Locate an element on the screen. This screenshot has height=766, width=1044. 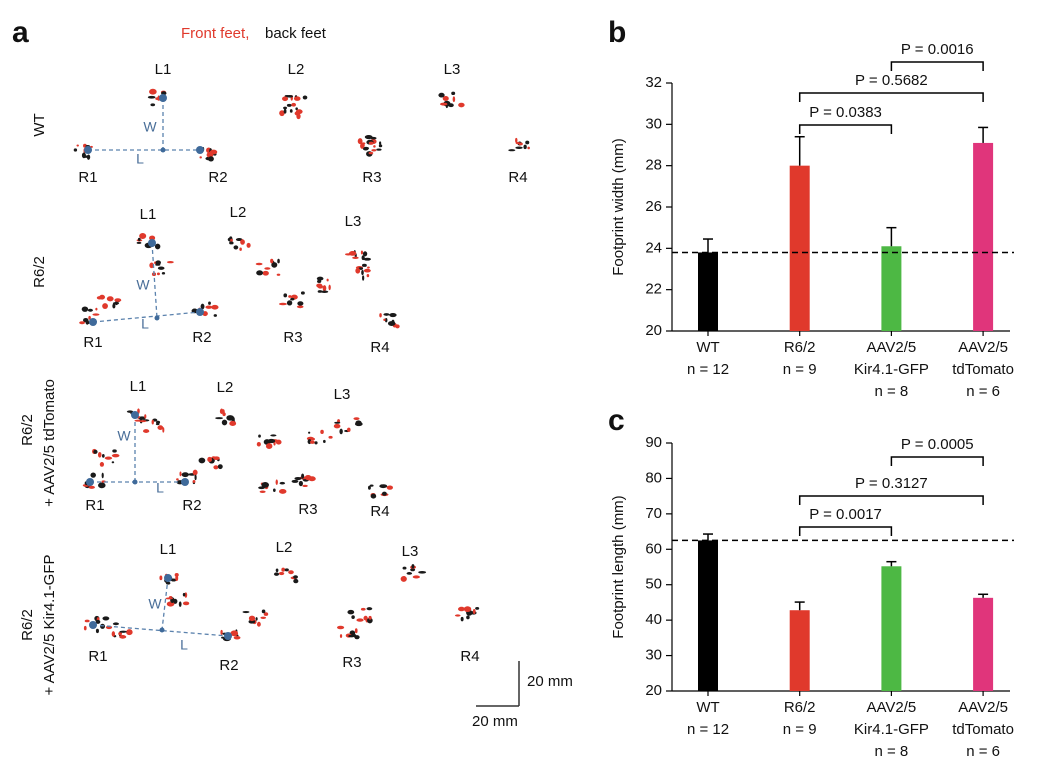
foot-label: R2 is located at coordinates (201, 337).